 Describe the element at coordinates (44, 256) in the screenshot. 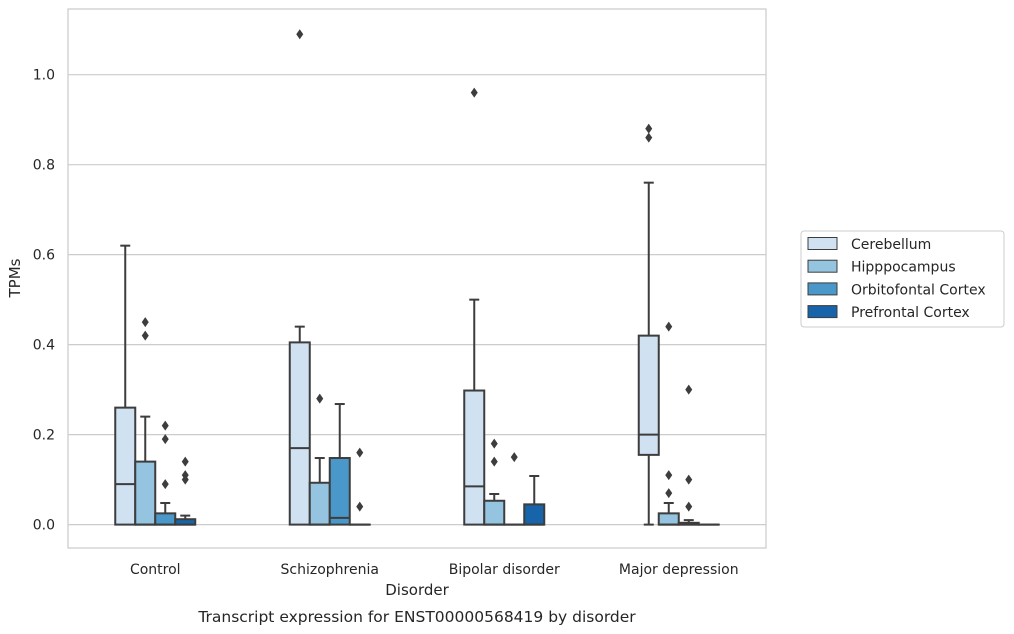

I see `y-tick-label: 0.6` at that location.